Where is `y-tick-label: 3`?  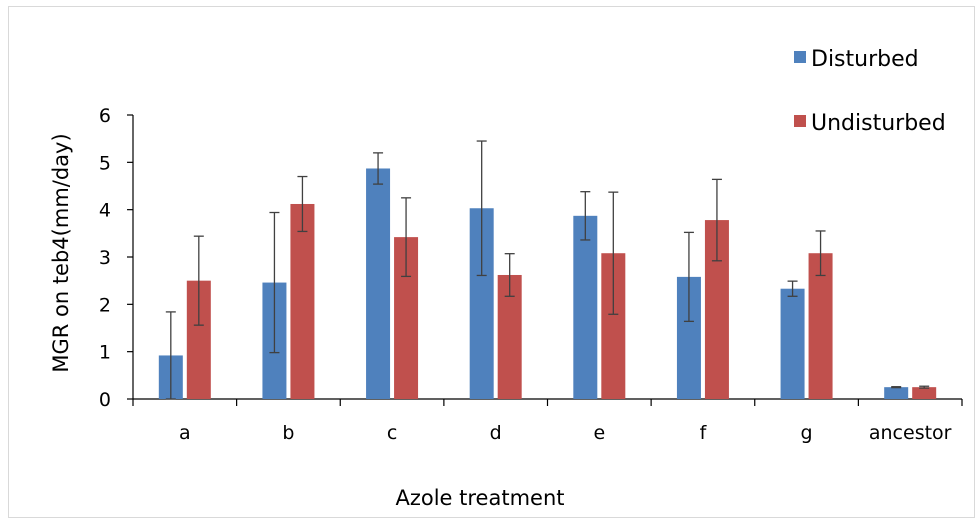 y-tick-label: 3 is located at coordinates (105, 258).